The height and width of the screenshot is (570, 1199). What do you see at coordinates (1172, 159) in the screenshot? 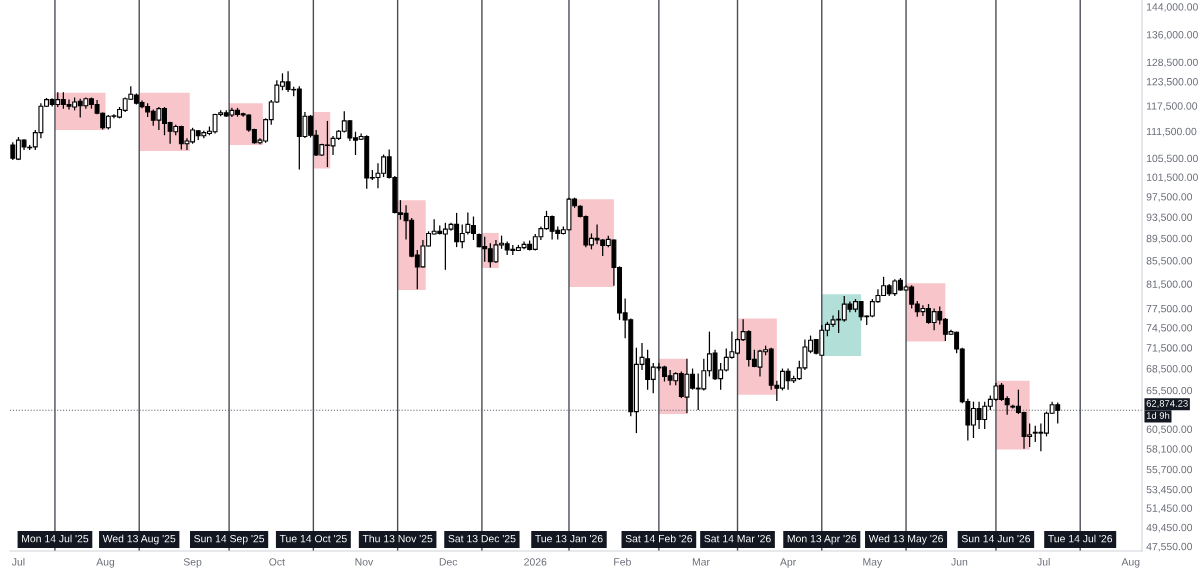
I see `y-tick-label: 105,500.00` at bounding box center [1172, 159].